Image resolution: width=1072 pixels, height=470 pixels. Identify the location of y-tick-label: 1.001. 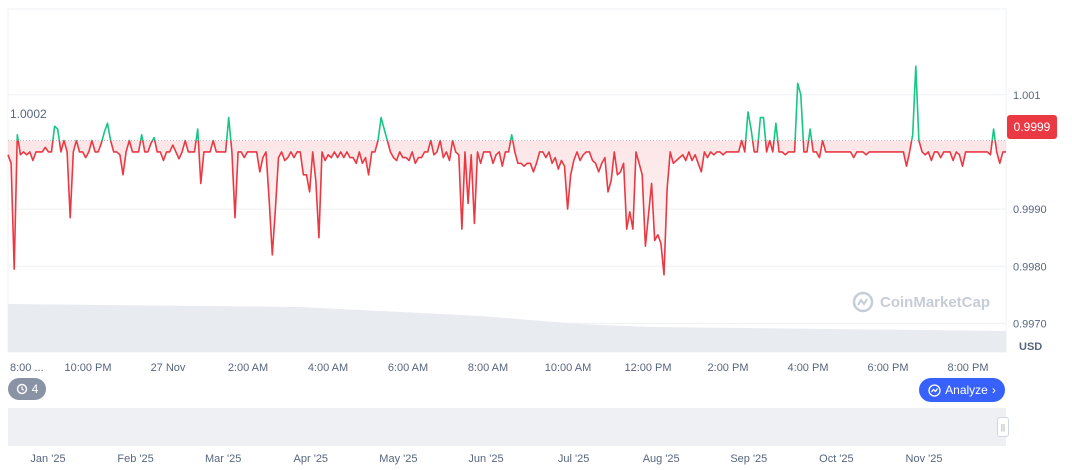
(1027, 96).